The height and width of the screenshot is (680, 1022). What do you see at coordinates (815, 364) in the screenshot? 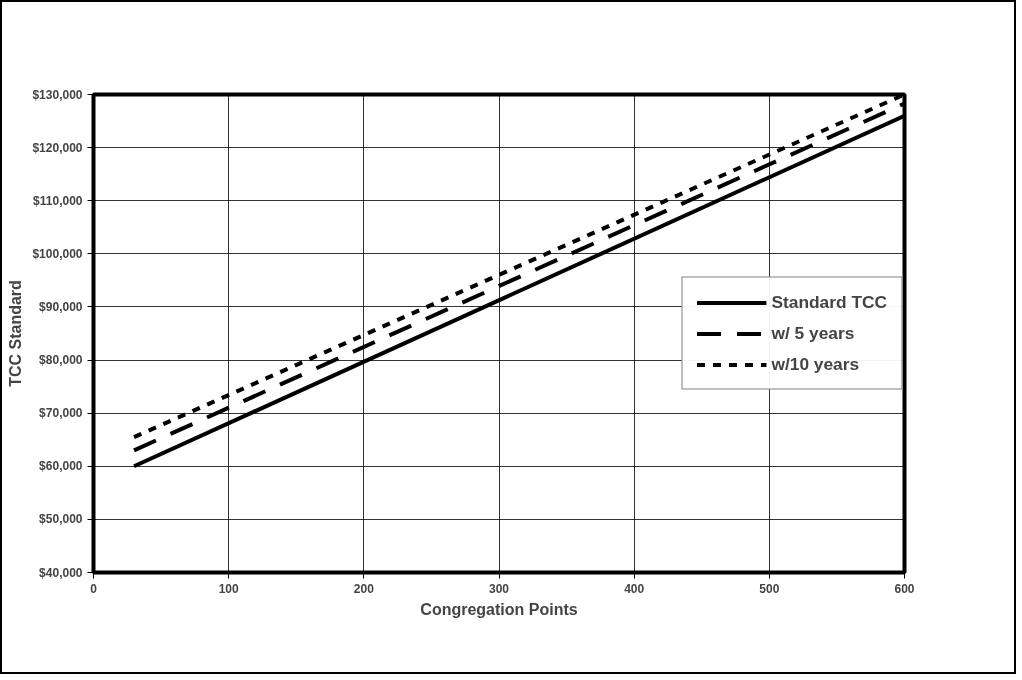
I see `legend-label: w/10 years` at bounding box center [815, 364].